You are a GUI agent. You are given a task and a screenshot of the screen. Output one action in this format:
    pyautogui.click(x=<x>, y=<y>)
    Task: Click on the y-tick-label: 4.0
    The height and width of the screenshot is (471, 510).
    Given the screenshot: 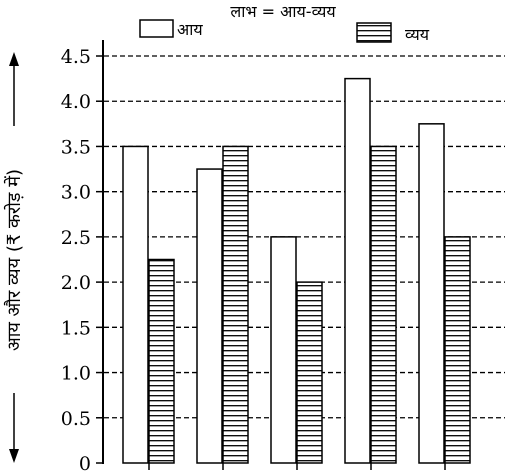 What is the action you would take?
    pyautogui.click(x=76, y=102)
    